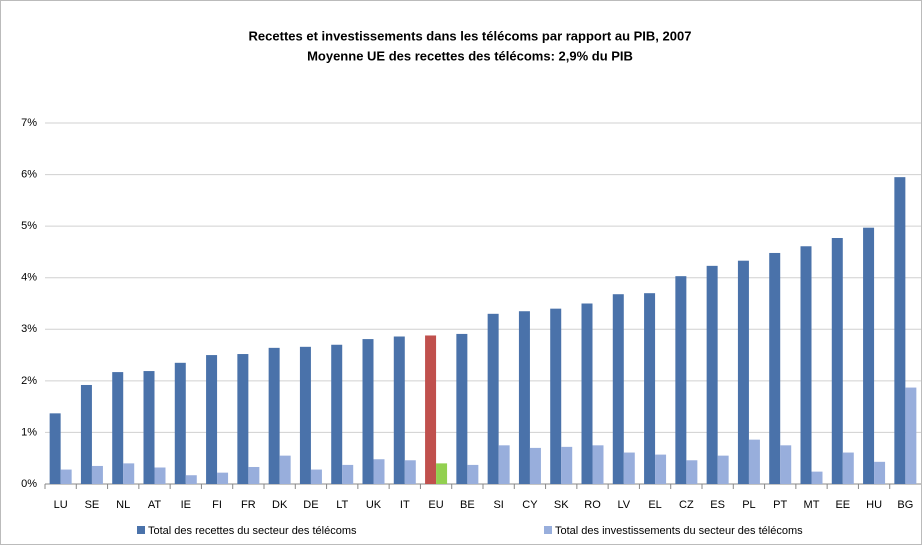 This screenshot has height=545, width=923. What do you see at coordinates (29, 432) in the screenshot?
I see `y-tick-label: 1%` at bounding box center [29, 432].